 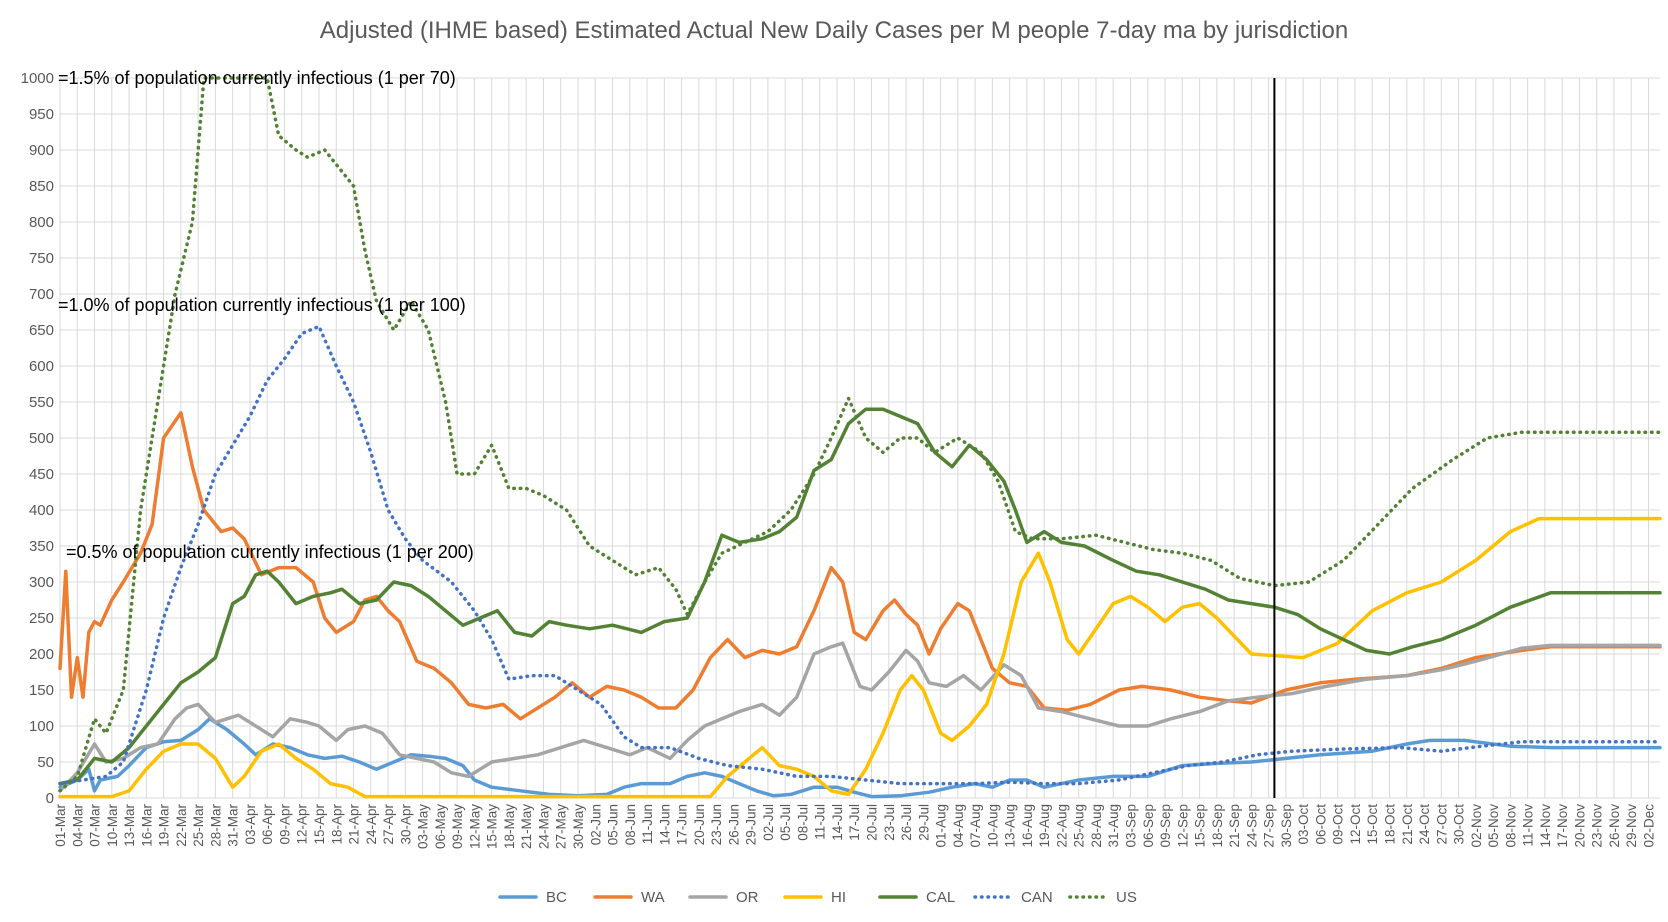 What do you see at coordinates (371, 824) in the screenshot?
I see `x-tick-label: 24-Apr` at bounding box center [371, 824].